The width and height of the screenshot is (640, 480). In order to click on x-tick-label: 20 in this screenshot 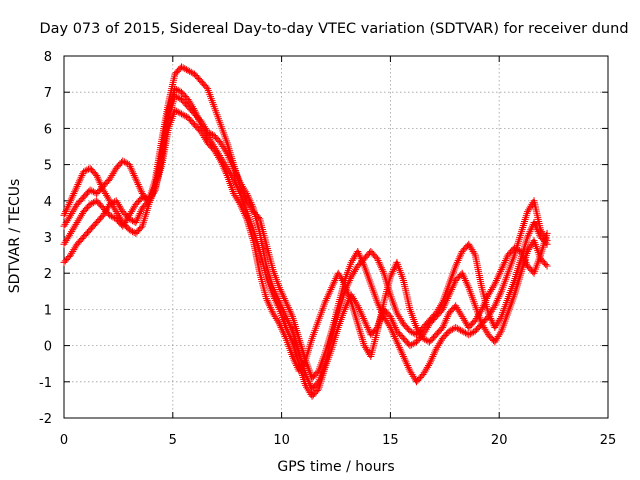, I will do `click(499, 440)`.